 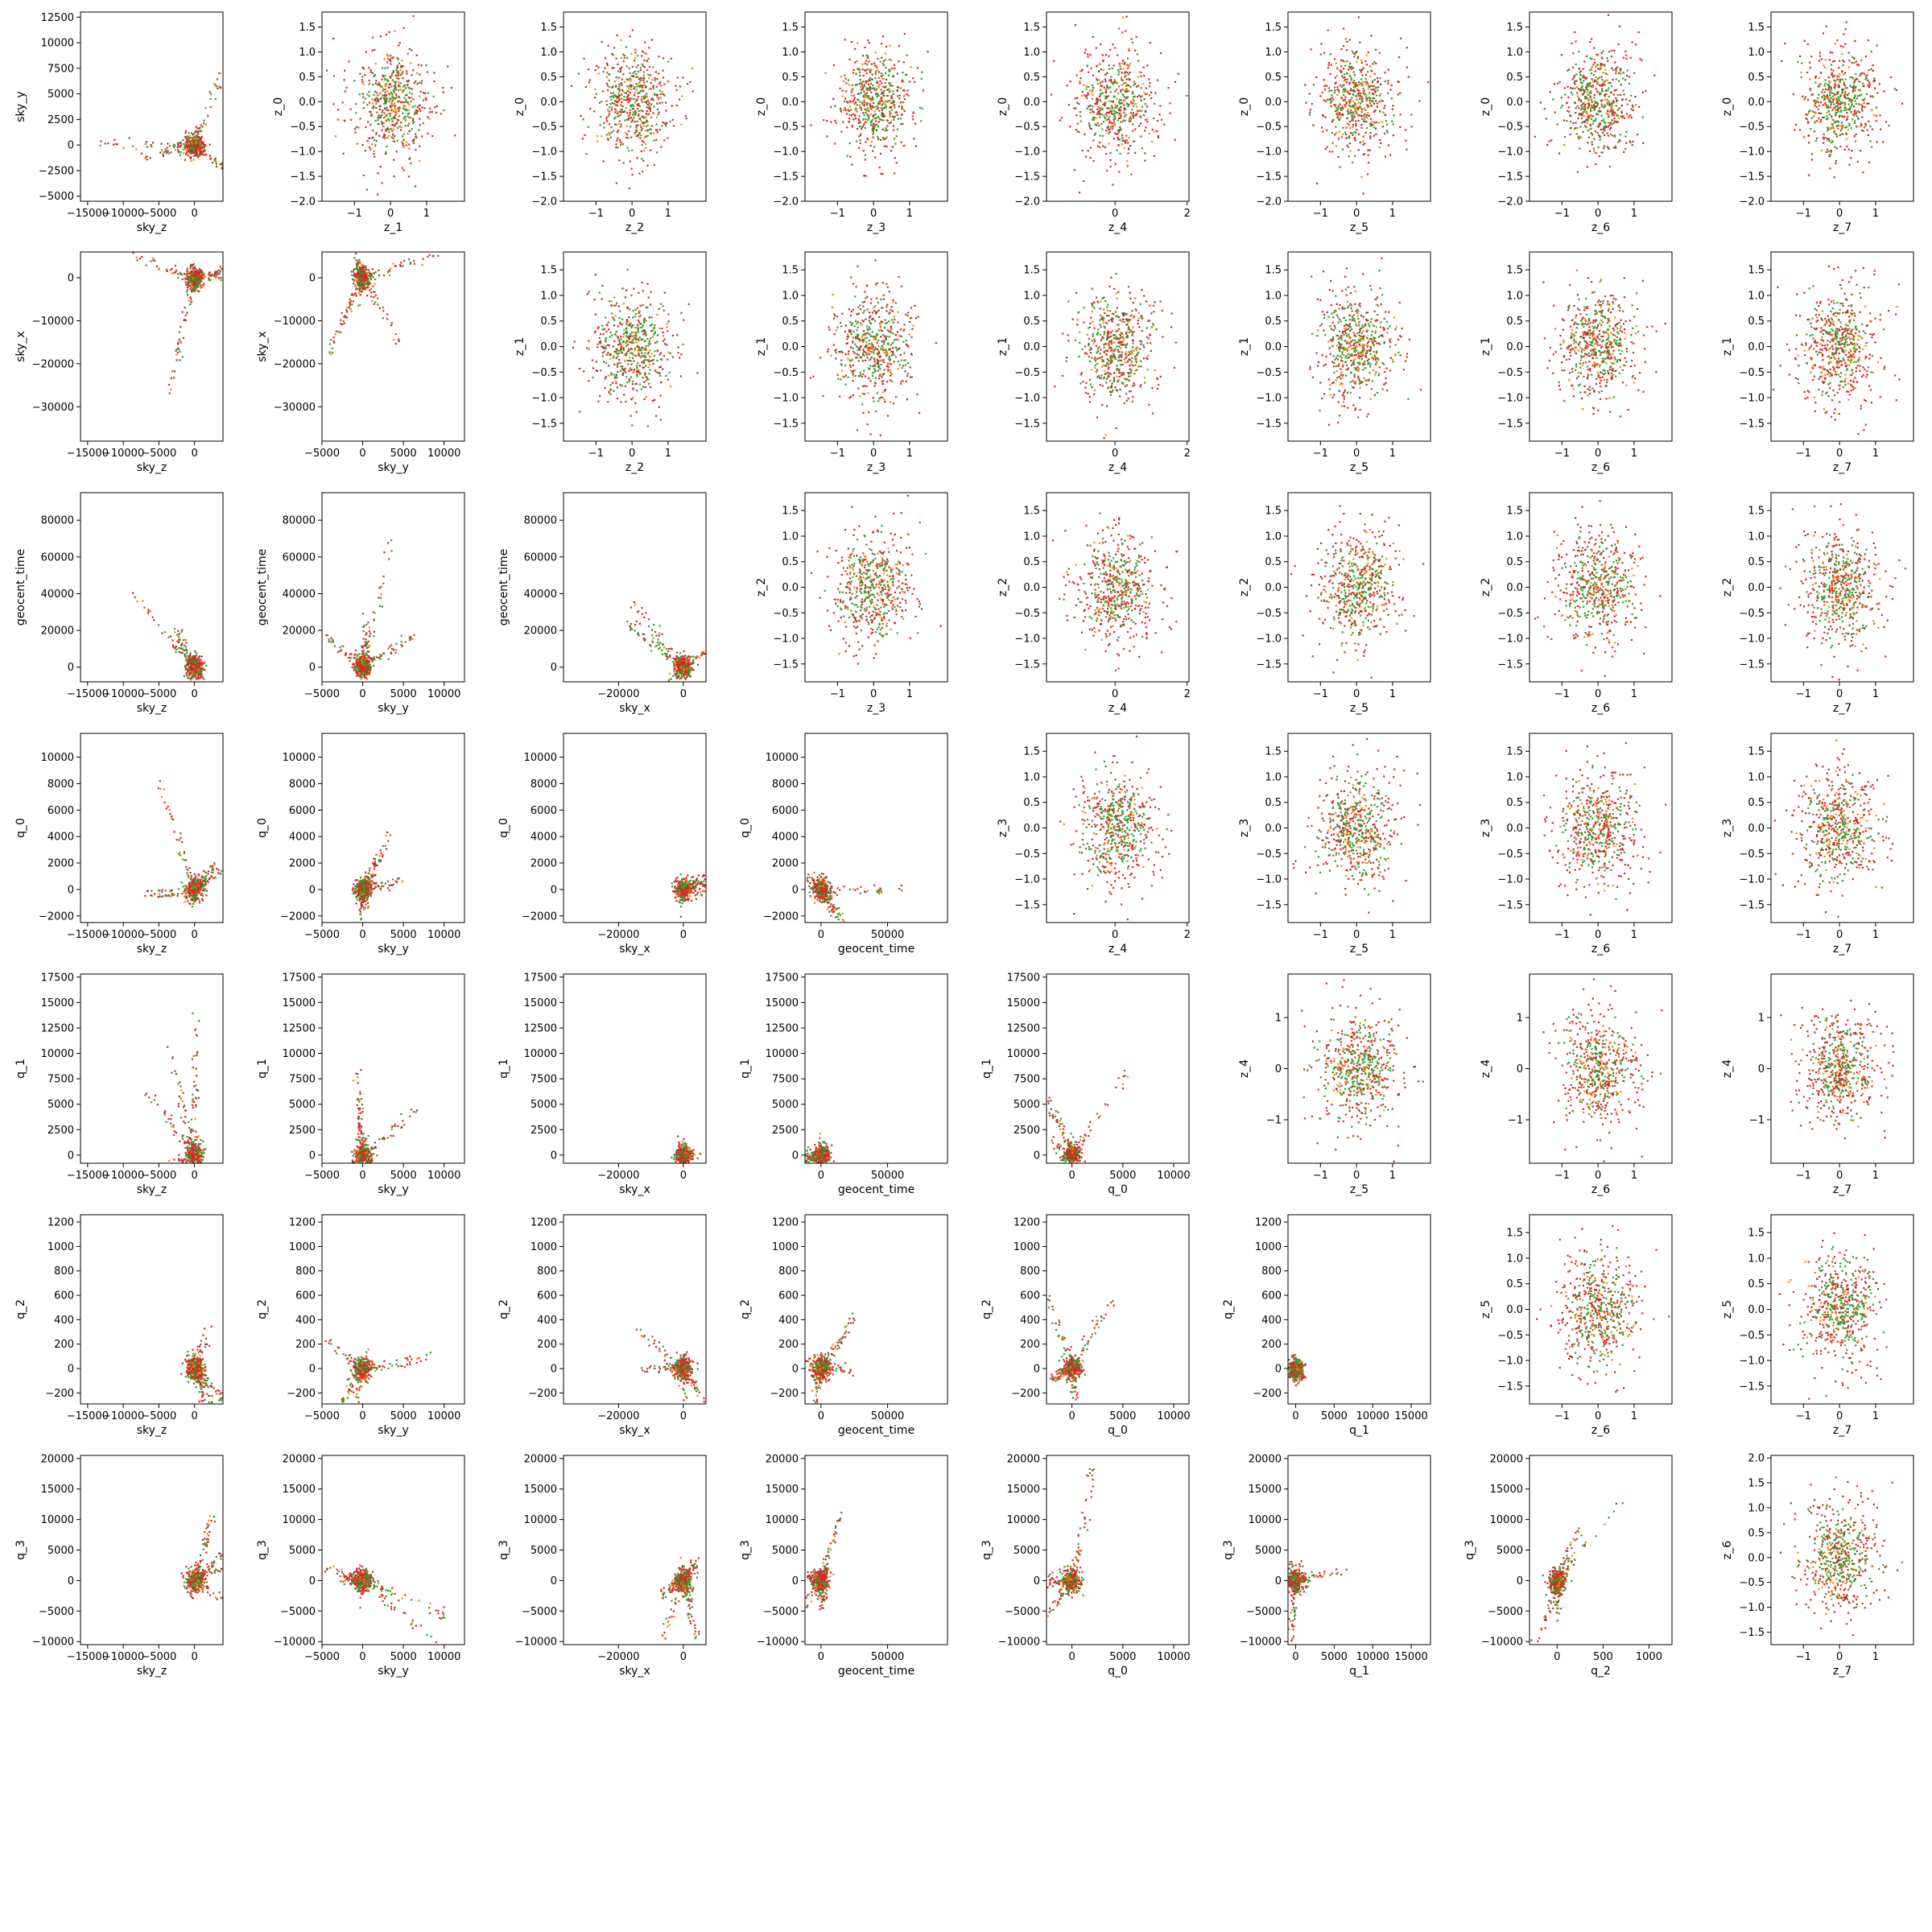 I want to click on x-tick-label: −5000, so click(x=322, y=935).